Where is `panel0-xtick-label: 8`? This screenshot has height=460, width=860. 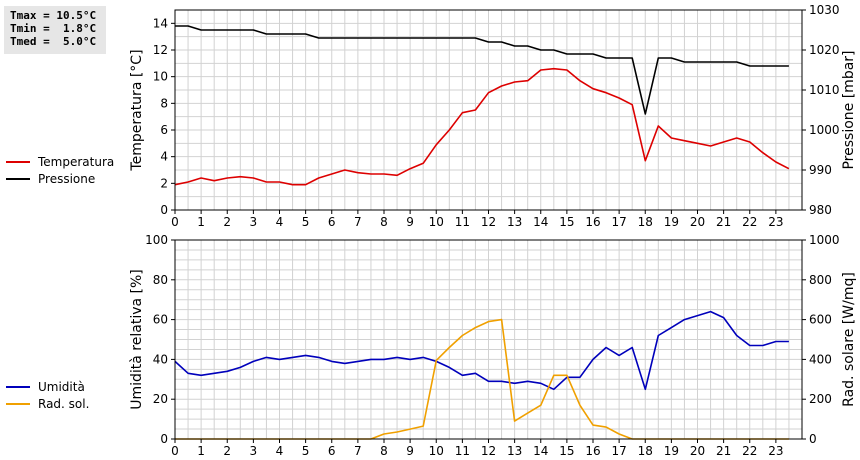
panel0-xtick-label: 8 is located at coordinates (384, 222).